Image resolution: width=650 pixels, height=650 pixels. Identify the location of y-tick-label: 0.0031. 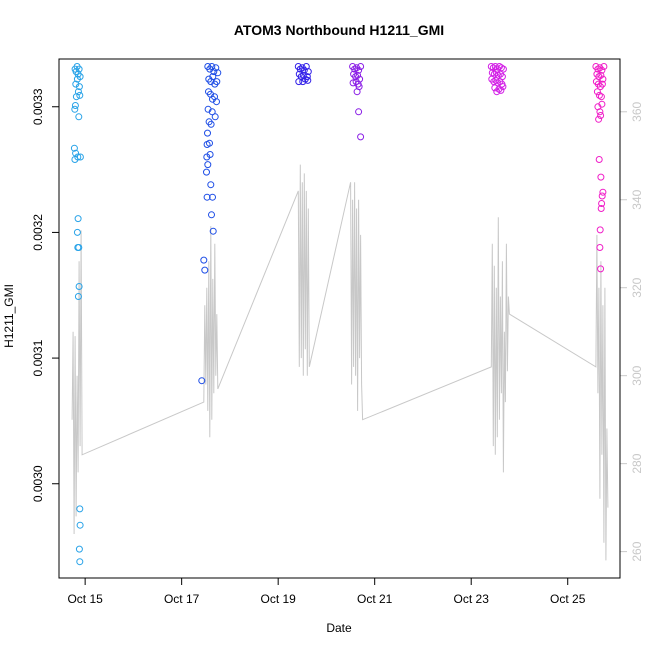
(38, 357).